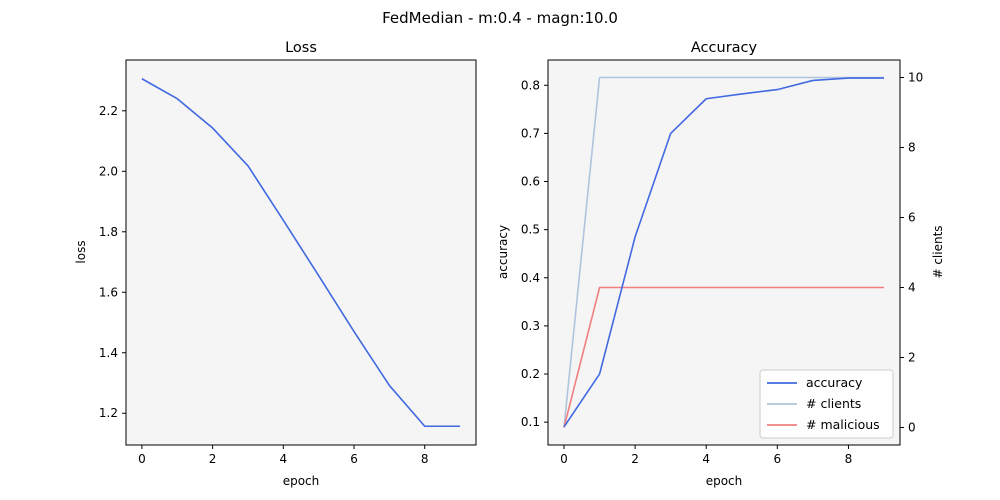 The image size is (1000, 500). Describe the element at coordinates (530, 374) in the screenshot. I see `acc-y-tick-label: 0.2` at that location.